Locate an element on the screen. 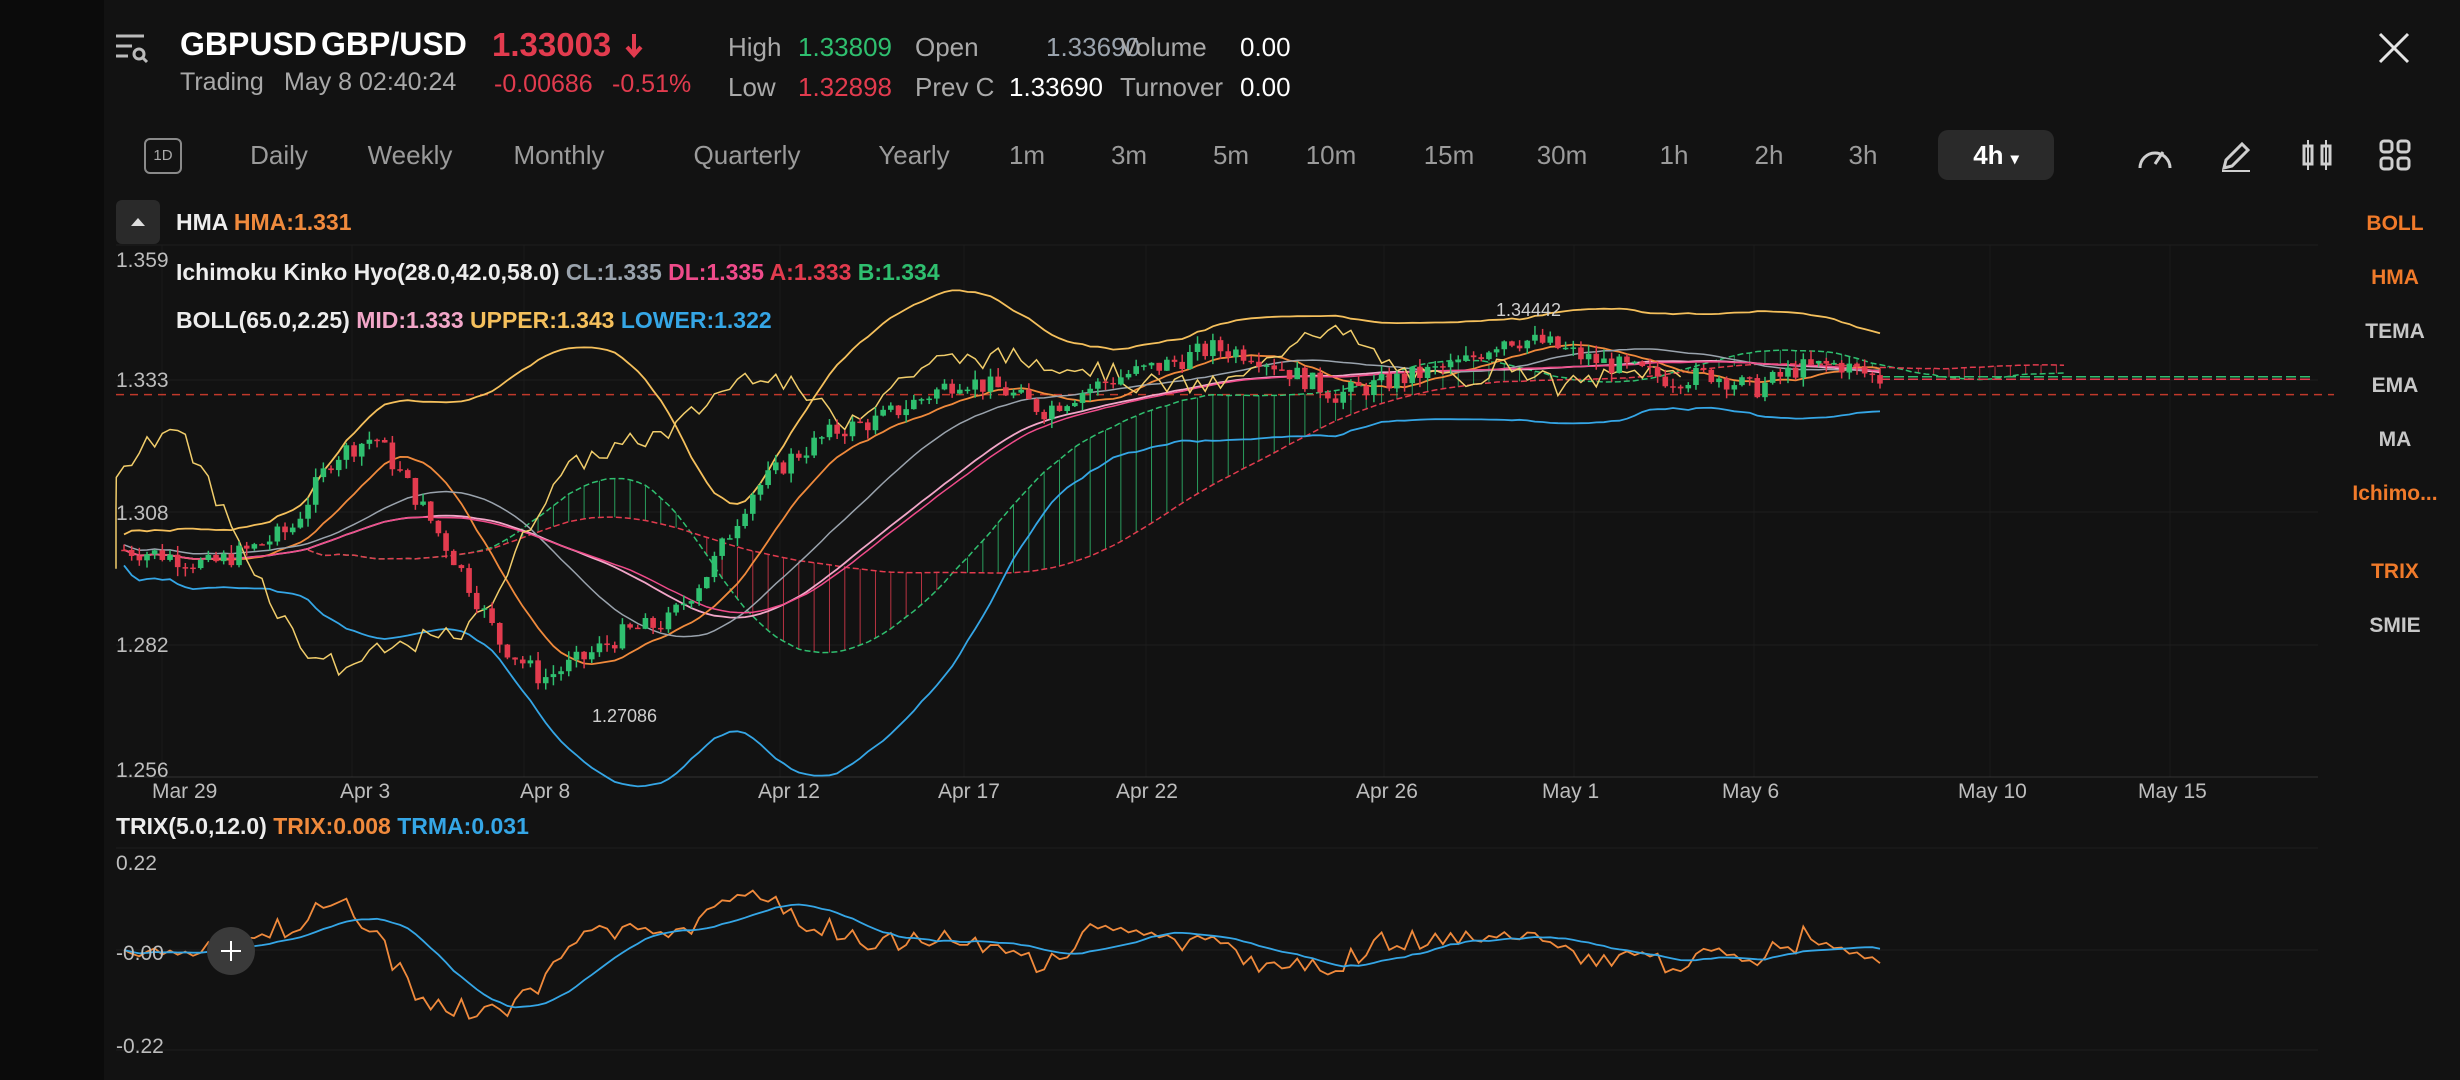  collapse-legend-button is located at coordinates (138, 222).